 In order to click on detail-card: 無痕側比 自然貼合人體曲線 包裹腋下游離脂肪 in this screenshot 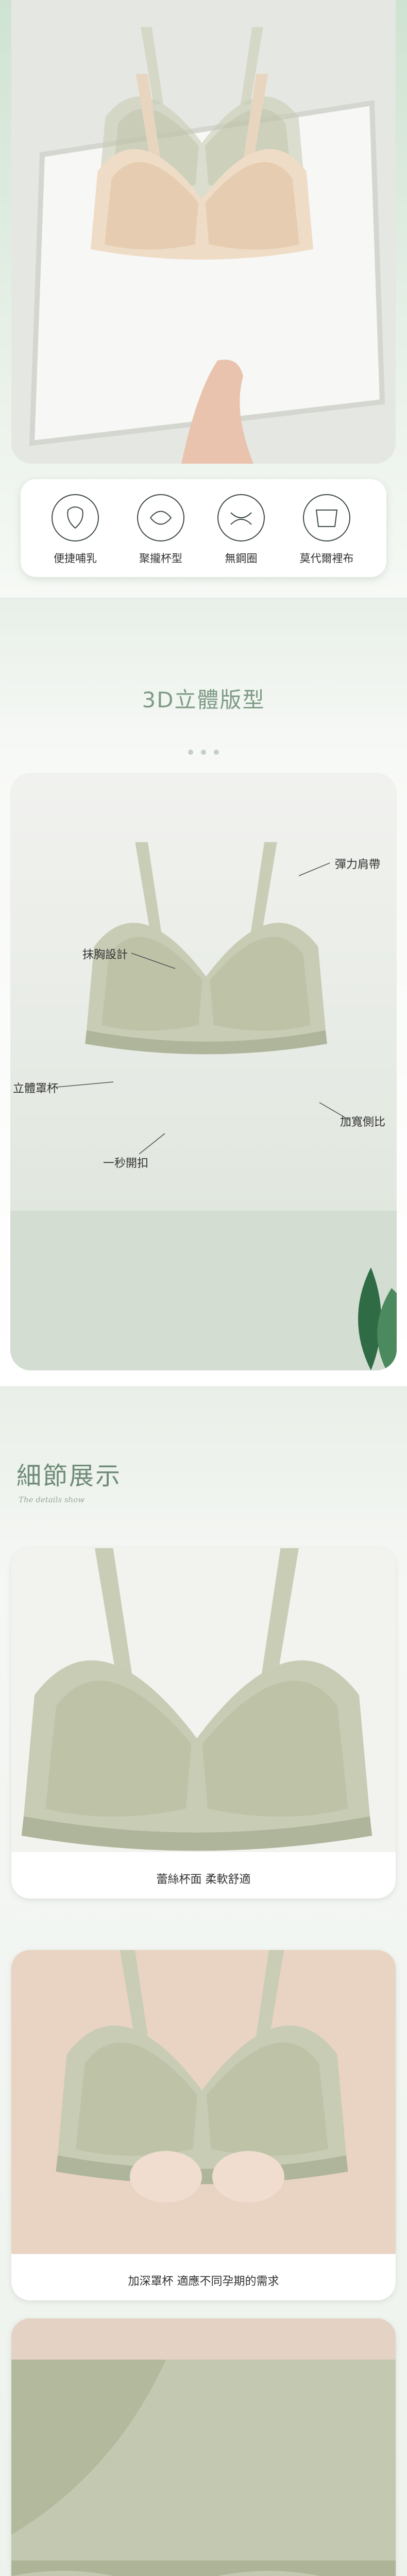, I will do `click(203, 2447)`.